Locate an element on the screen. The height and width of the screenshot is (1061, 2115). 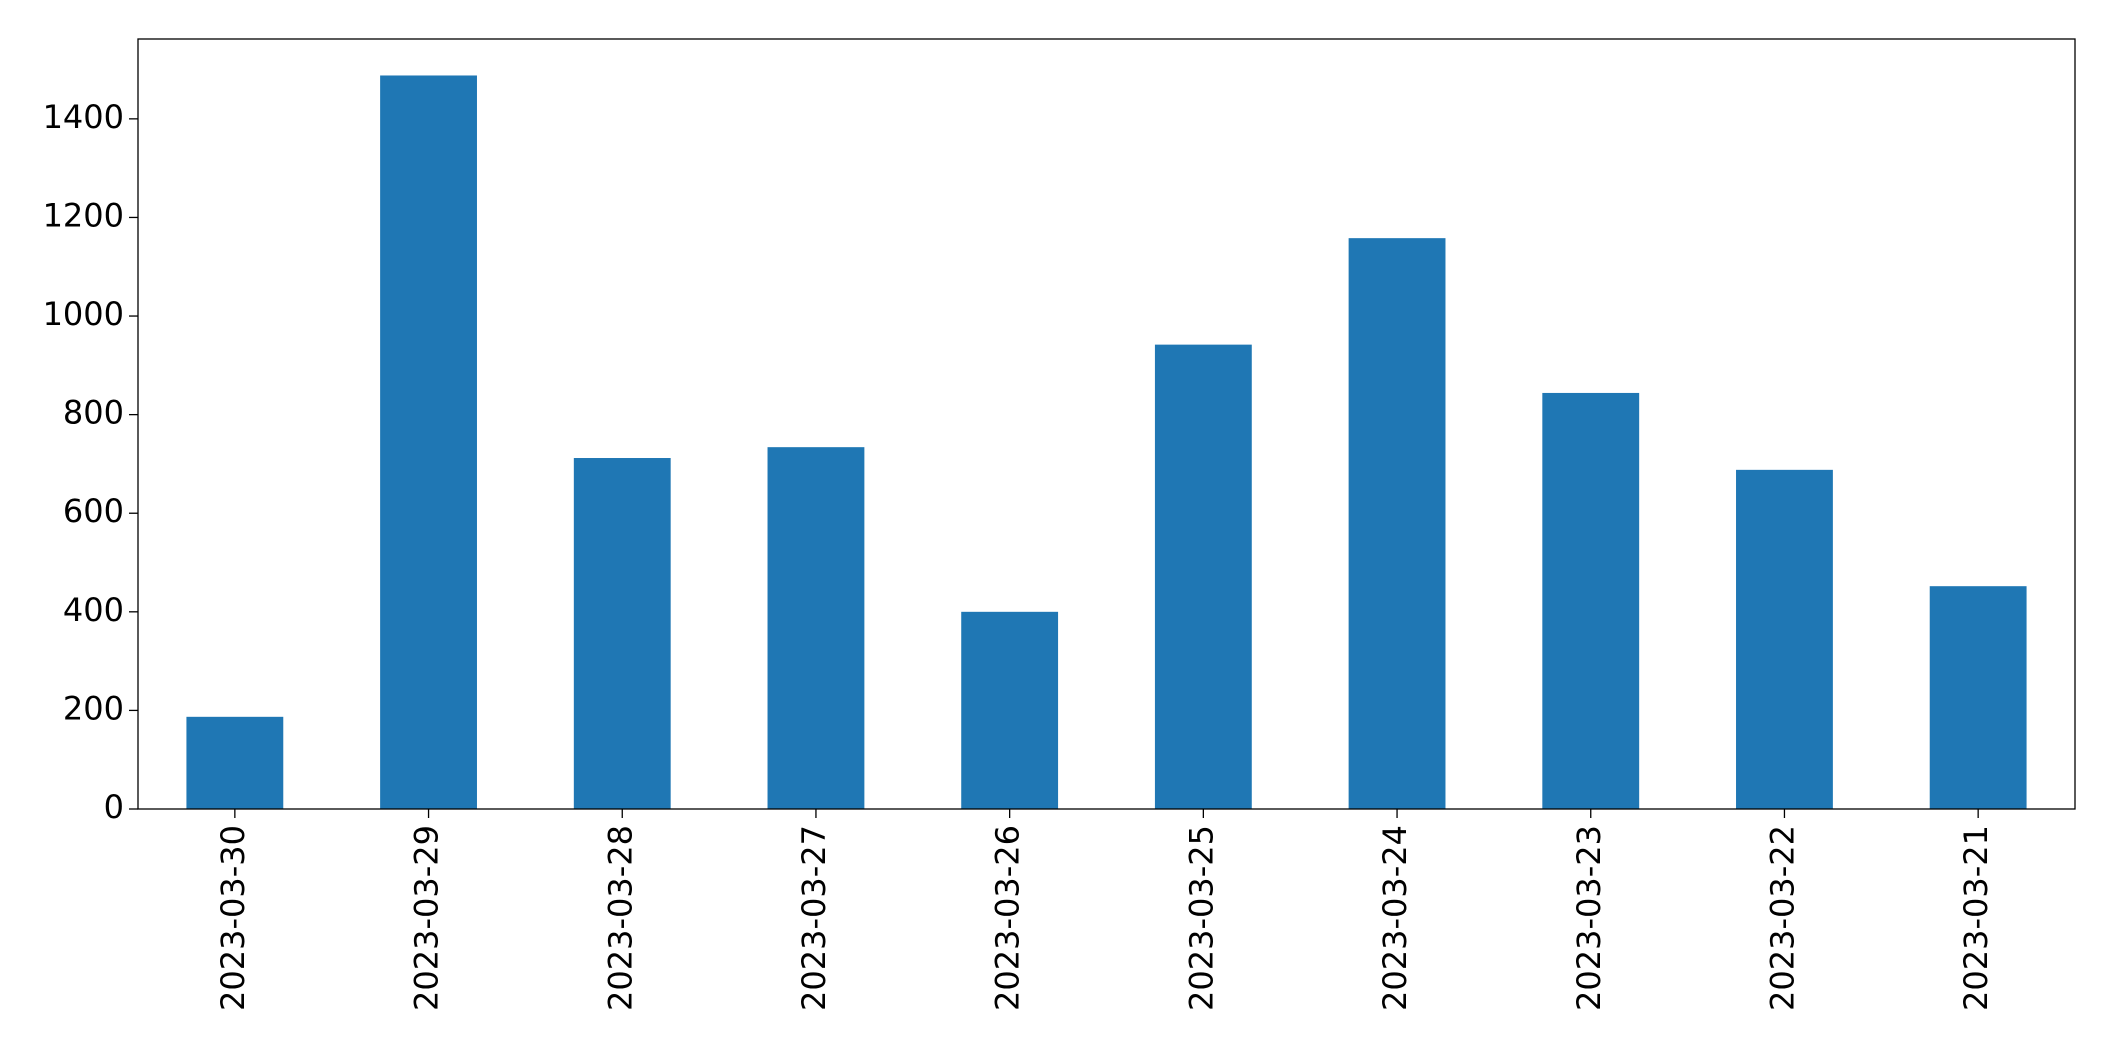
x-tick-label: 2023-03-27 is located at coordinates (814, 918).